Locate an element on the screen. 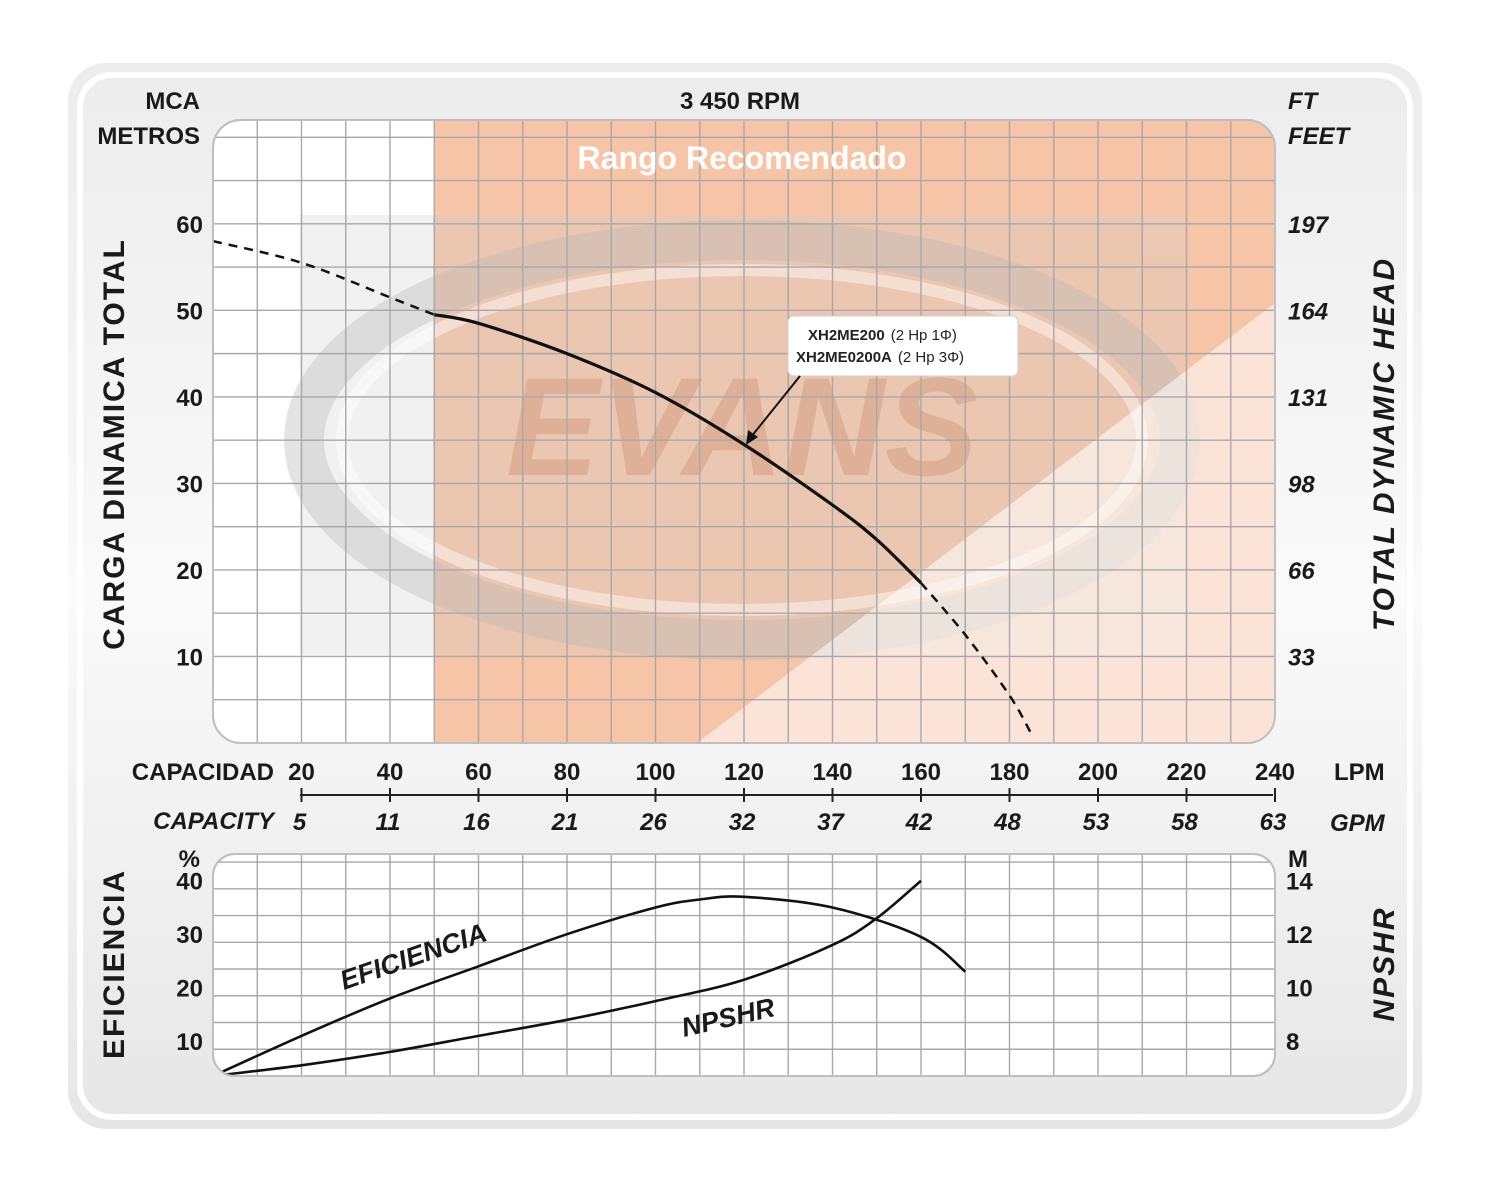 The width and height of the screenshot is (1500, 1196). y-tick-right: 98 is located at coordinates (1301, 484).